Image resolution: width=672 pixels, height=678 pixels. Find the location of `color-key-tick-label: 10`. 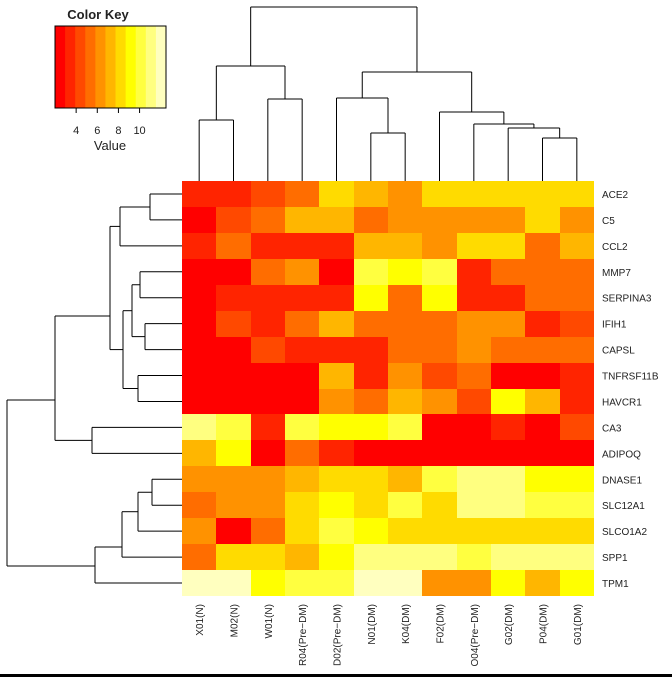

color-key-tick-label: 10 is located at coordinates (139, 131).